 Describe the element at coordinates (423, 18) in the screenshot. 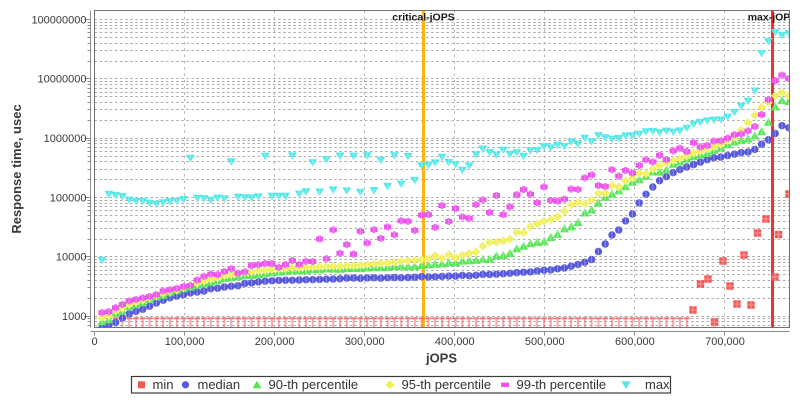

I see `svg-text: critical-jOPS` at that location.